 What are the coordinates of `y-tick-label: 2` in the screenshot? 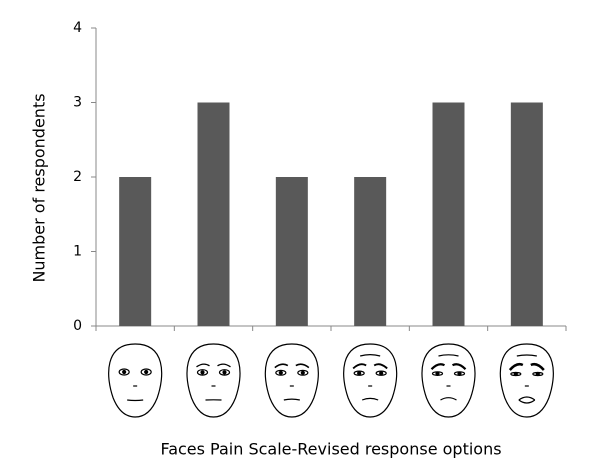 It's located at (77, 177).